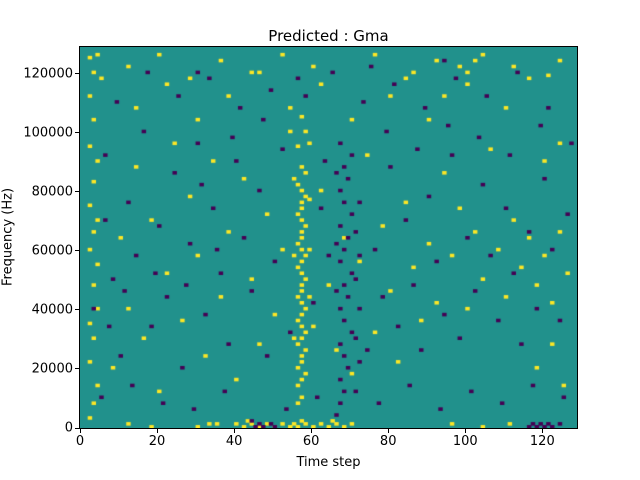 The width and height of the screenshot is (640, 480). What do you see at coordinates (328, 462) in the screenshot?
I see `x-axis-label: Time step` at bounding box center [328, 462].